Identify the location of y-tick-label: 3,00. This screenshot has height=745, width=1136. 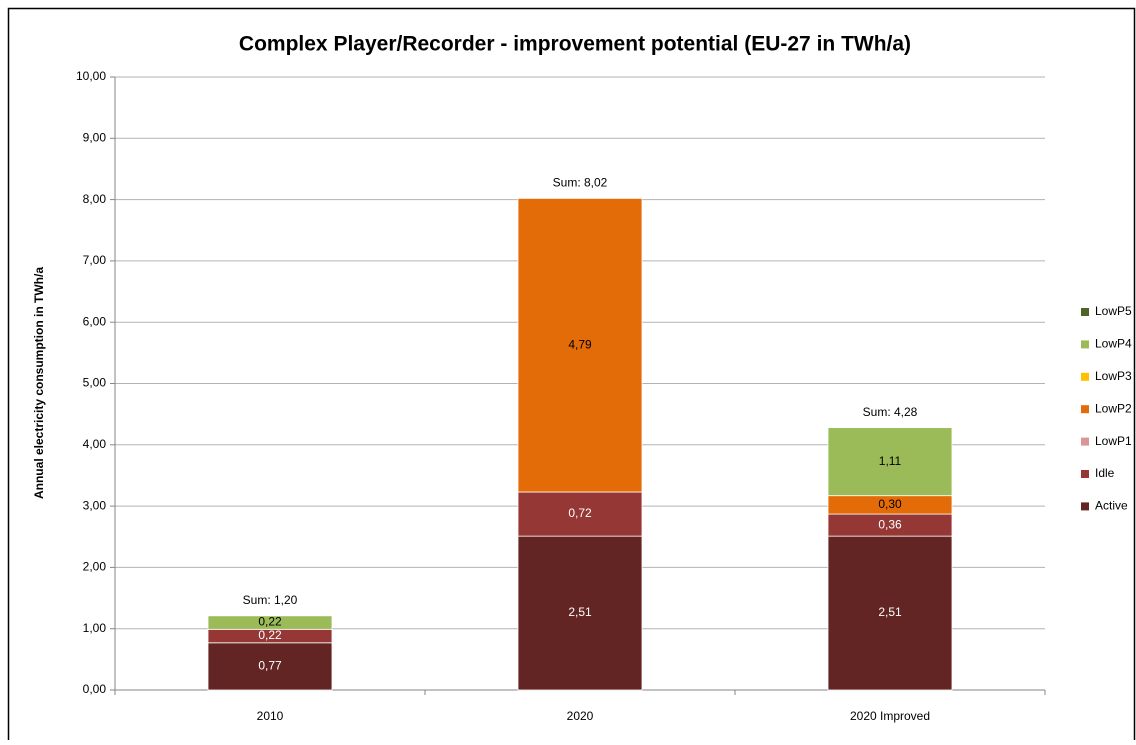
(95, 505).